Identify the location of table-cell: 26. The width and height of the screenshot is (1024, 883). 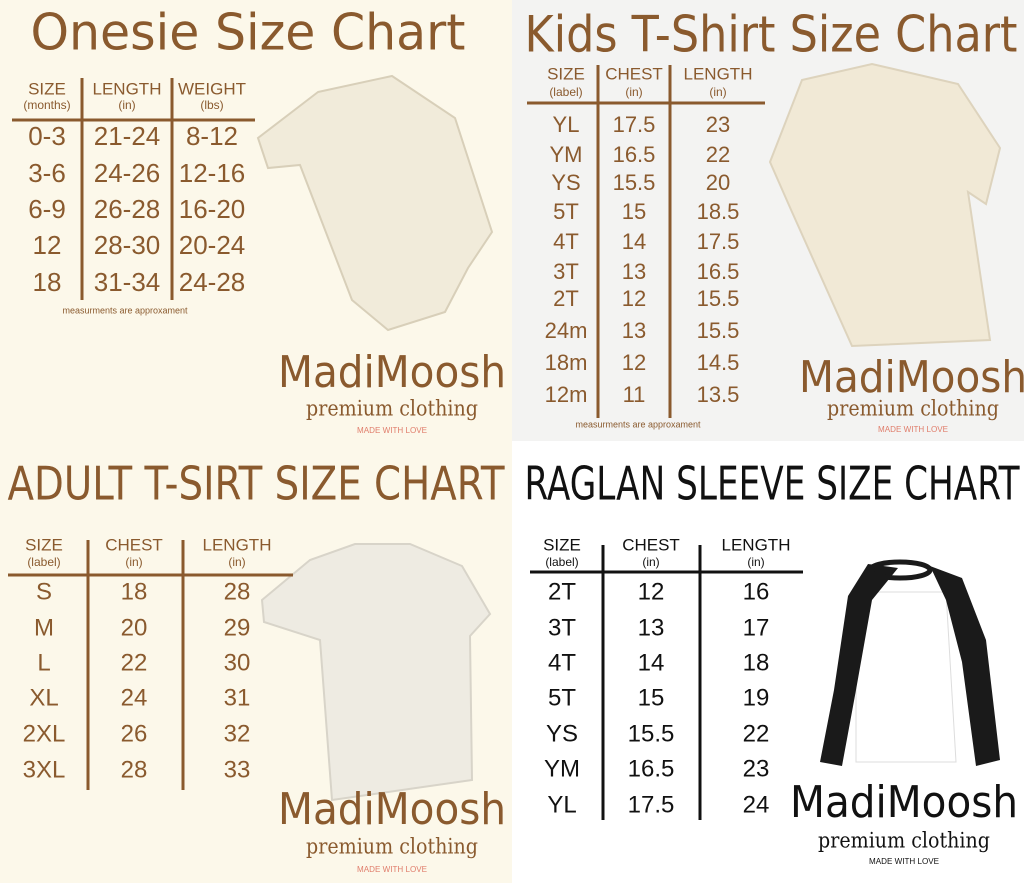
(134, 733).